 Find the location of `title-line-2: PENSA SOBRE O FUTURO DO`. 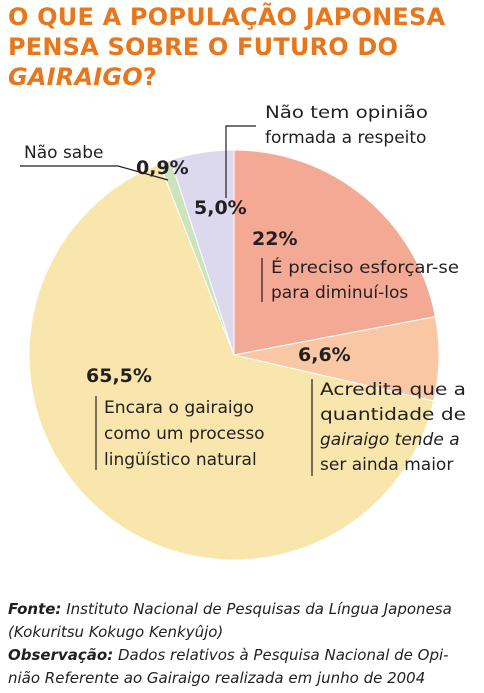

title-line-2: PENSA SOBRE O FUTURO DO is located at coordinates (203, 47).